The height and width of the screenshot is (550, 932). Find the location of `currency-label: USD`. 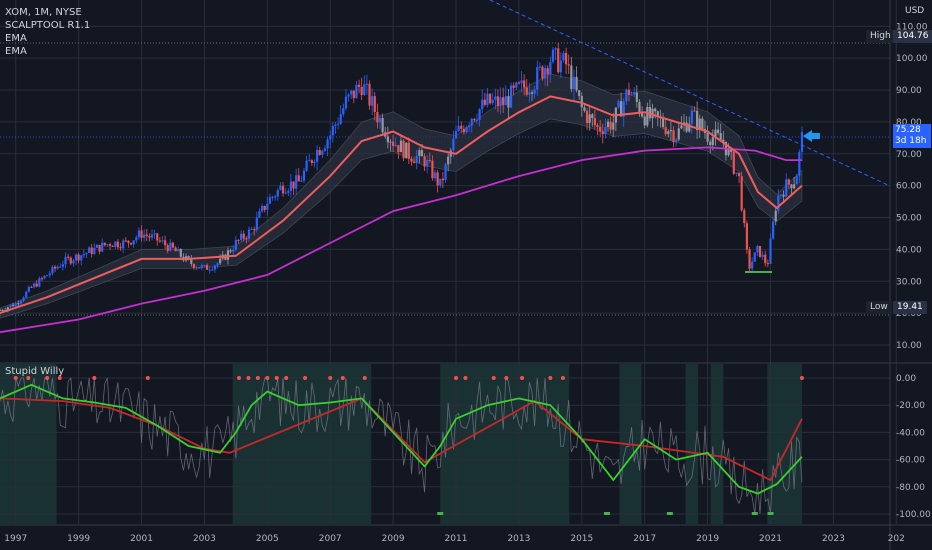

currency-label: USD is located at coordinates (915, 11).